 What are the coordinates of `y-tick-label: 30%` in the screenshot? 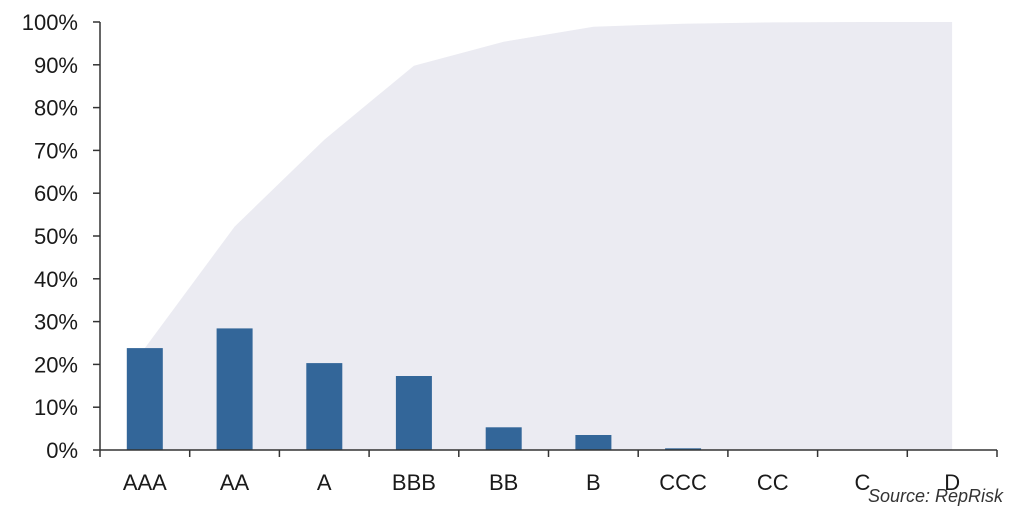 It's located at (56, 322).